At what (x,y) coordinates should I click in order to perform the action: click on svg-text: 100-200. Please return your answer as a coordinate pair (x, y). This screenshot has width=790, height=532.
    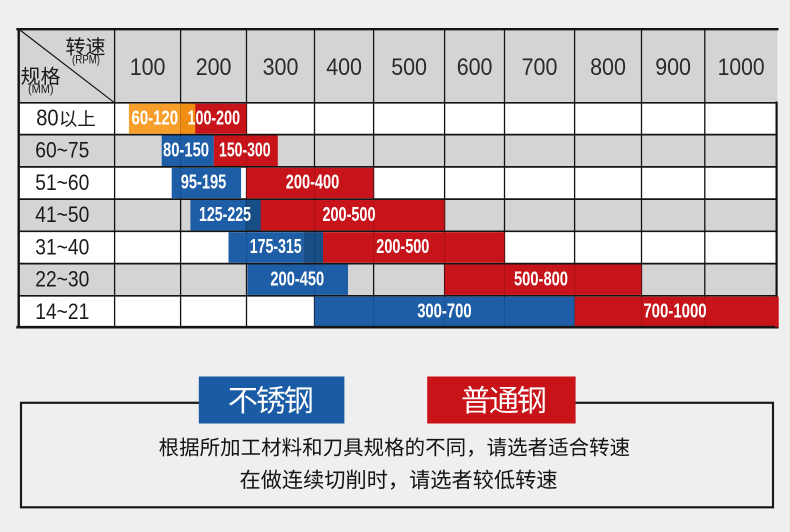
    Looking at the image, I should click on (214, 118).